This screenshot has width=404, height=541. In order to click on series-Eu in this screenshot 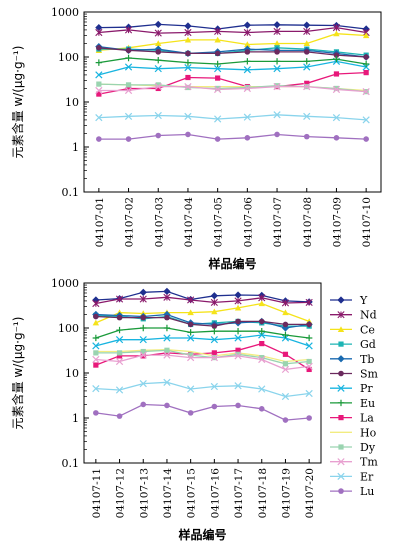, I will do `click(232, 61)`.